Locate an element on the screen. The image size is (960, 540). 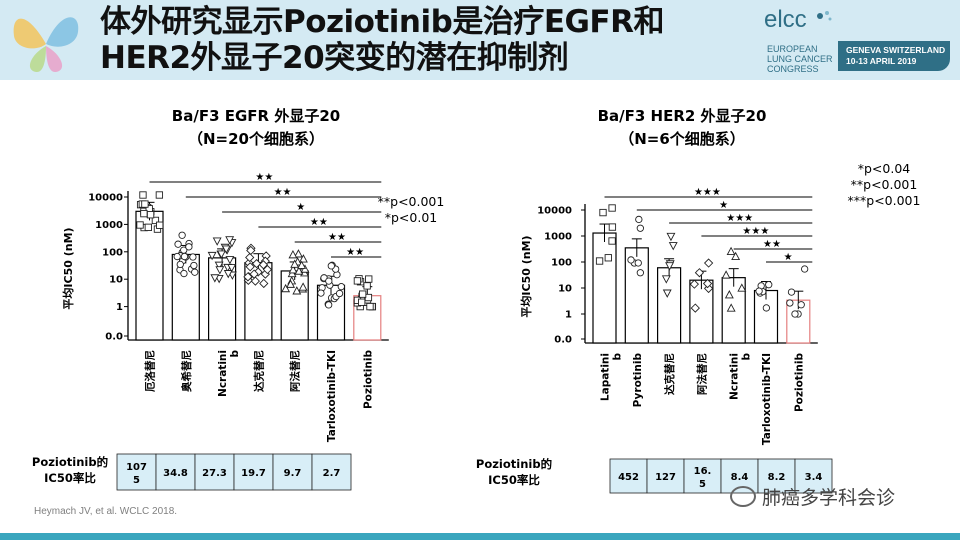
conference-line3: CONGRESS is located at coordinates (793, 69).